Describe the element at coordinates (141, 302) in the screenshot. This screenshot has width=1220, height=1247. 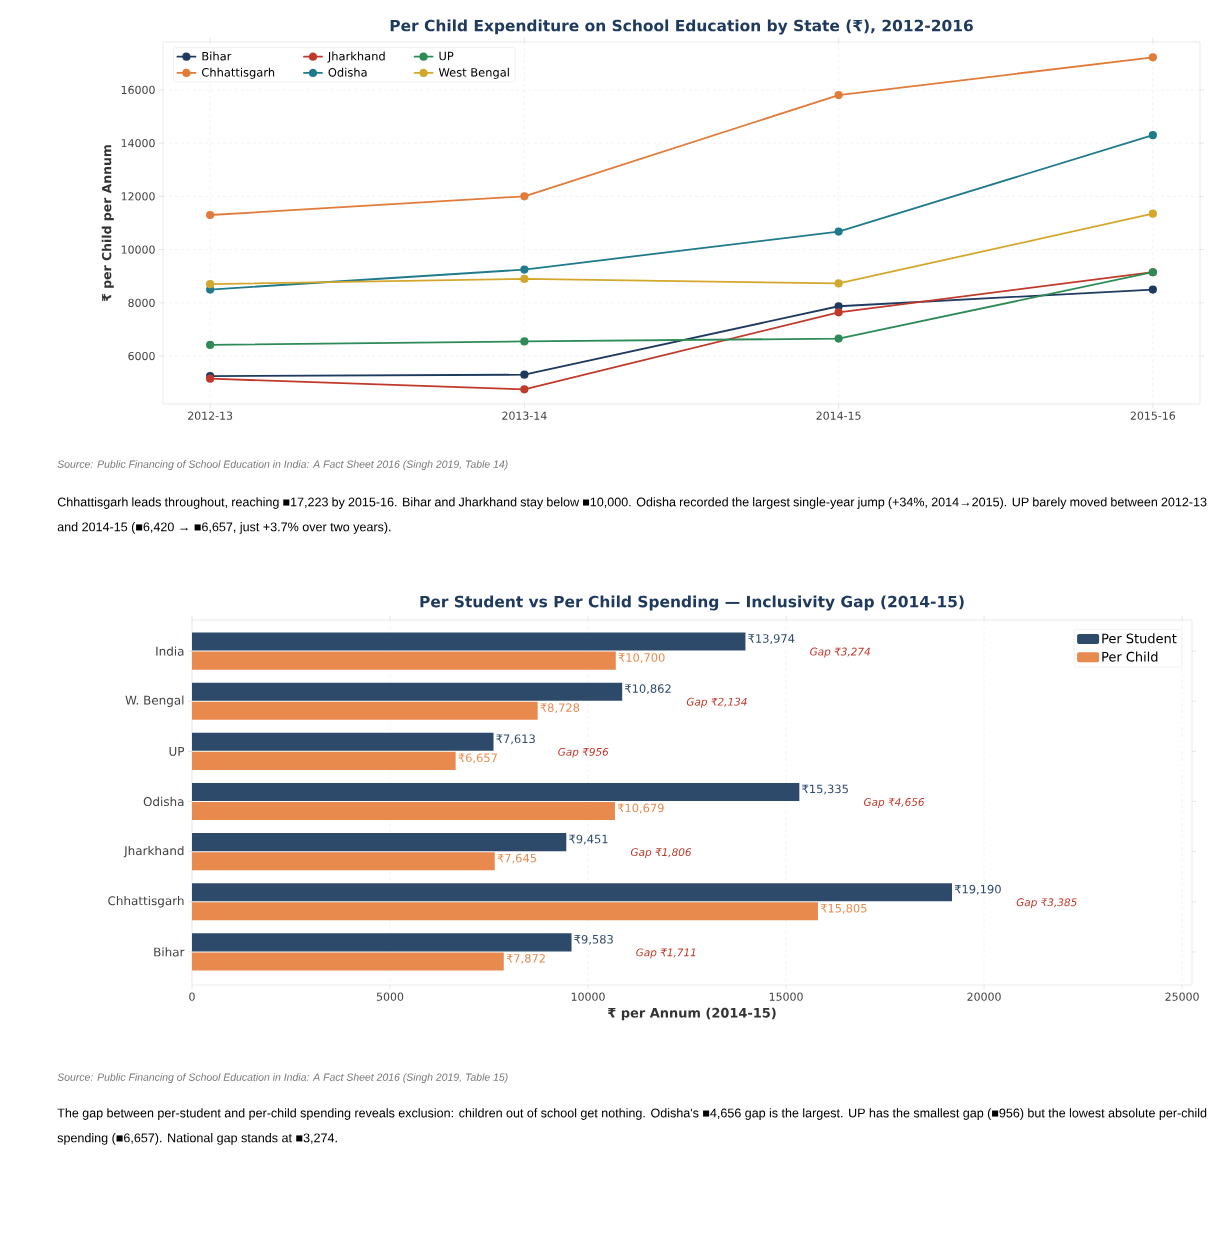
I see `y-tick-label: 8000` at that location.